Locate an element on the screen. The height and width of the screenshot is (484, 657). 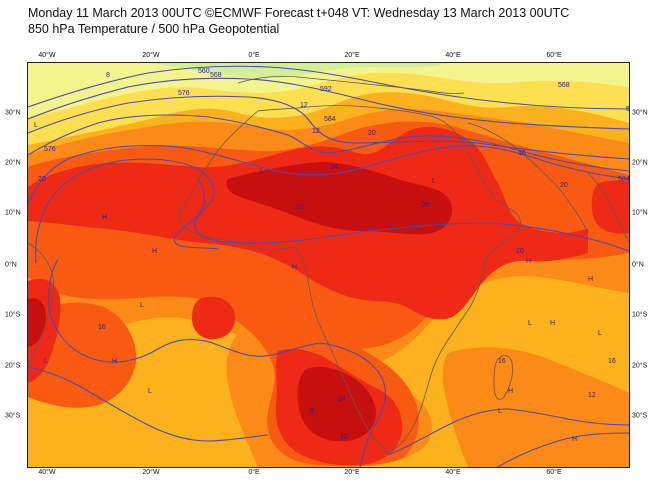
lon-label-top: 40°W is located at coordinates (47, 55).